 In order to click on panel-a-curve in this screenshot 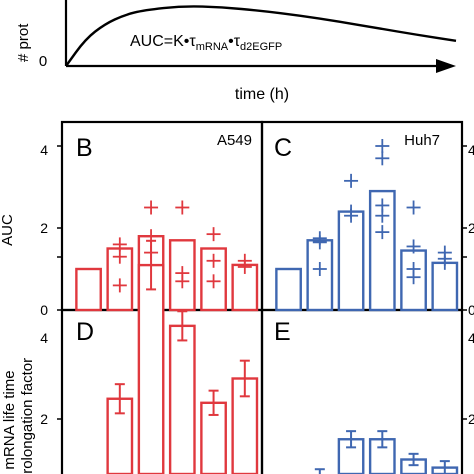, I will do `click(261, 36)`.